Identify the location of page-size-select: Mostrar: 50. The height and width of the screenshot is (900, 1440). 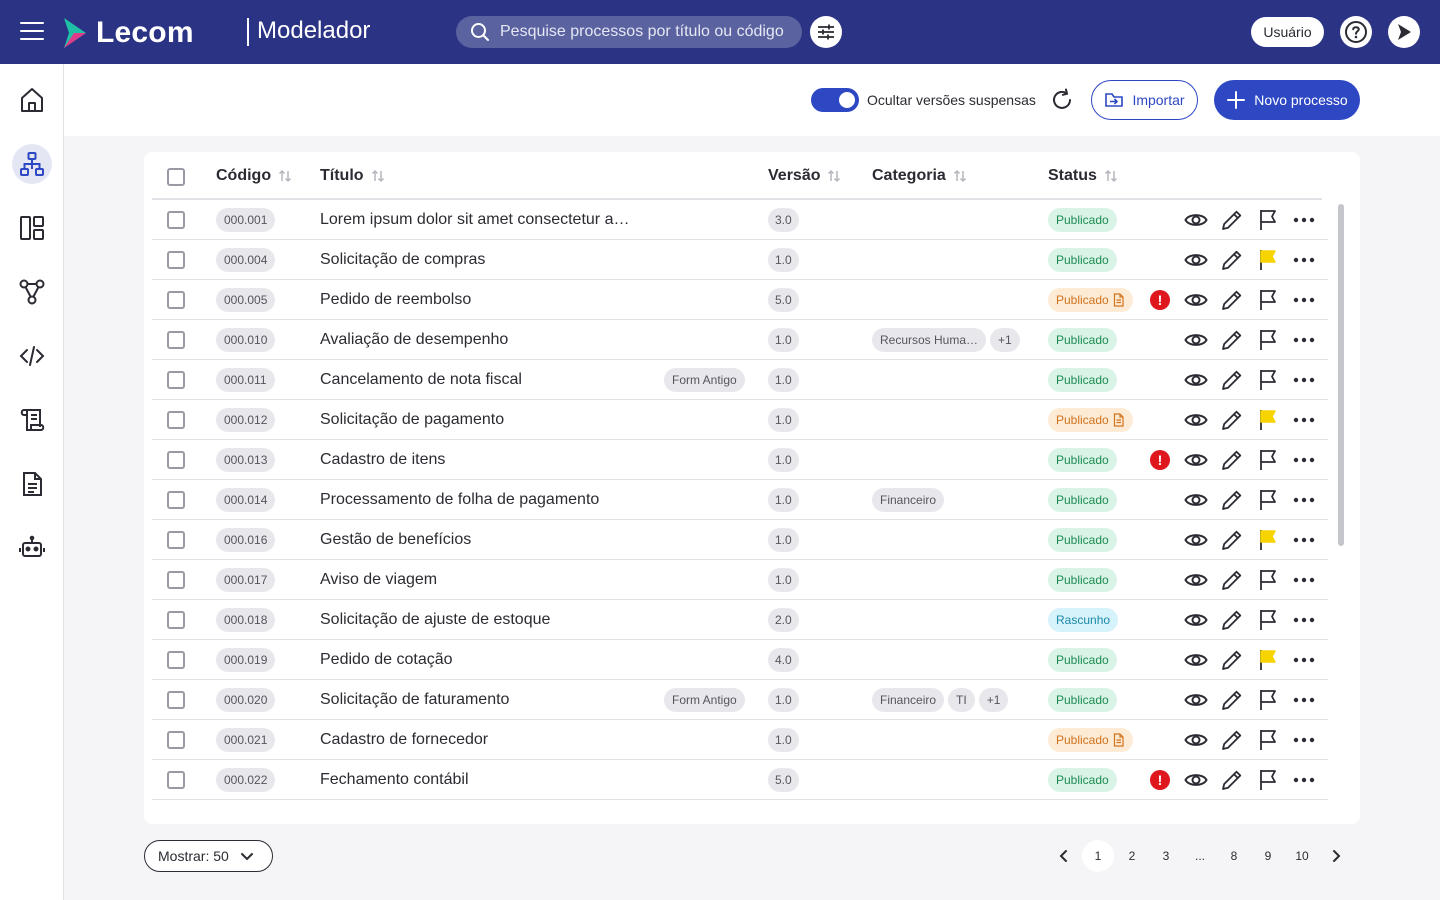
(208, 856).